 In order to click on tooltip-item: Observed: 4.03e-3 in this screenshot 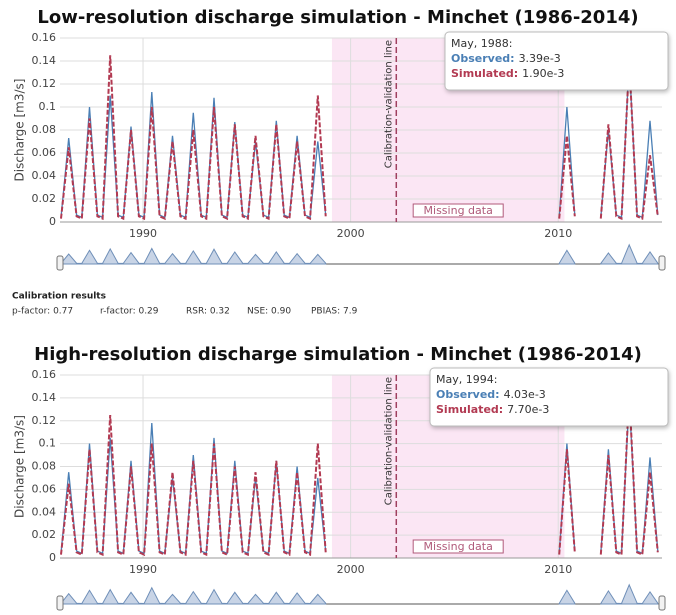, I will do `click(491, 394)`.